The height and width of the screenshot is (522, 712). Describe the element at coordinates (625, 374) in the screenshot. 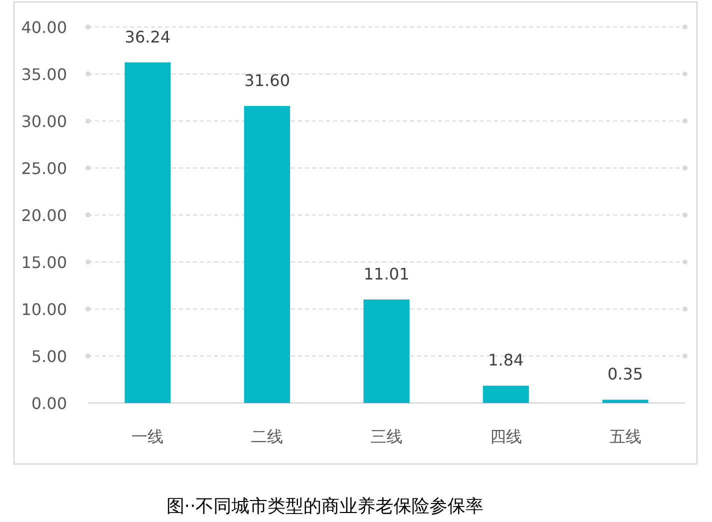

I see `data-label: 0.35` at that location.